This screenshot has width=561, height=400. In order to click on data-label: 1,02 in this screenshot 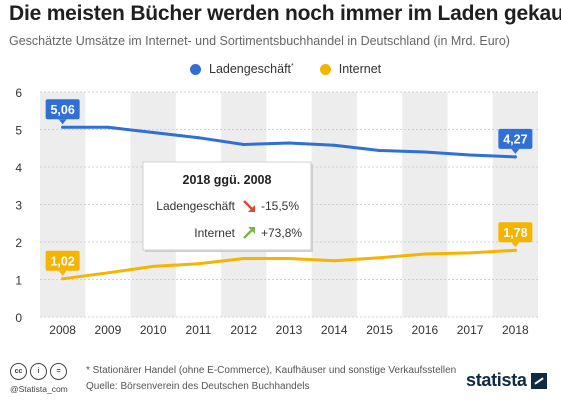, I will do `click(62, 261)`.